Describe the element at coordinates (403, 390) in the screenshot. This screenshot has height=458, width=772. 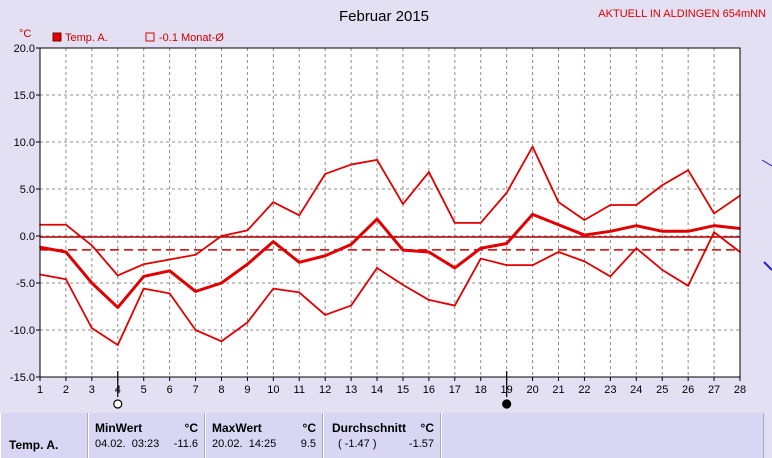
I see `x-tick-label: 15` at that location.